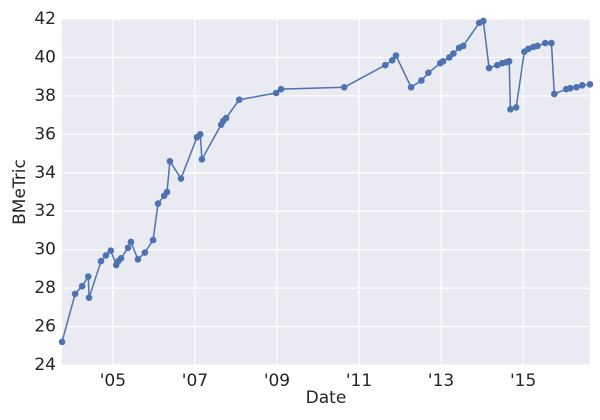 The height and width of the screenshot is (420, 600). I want to click on y-tick-label: 26, so click(45, 327).